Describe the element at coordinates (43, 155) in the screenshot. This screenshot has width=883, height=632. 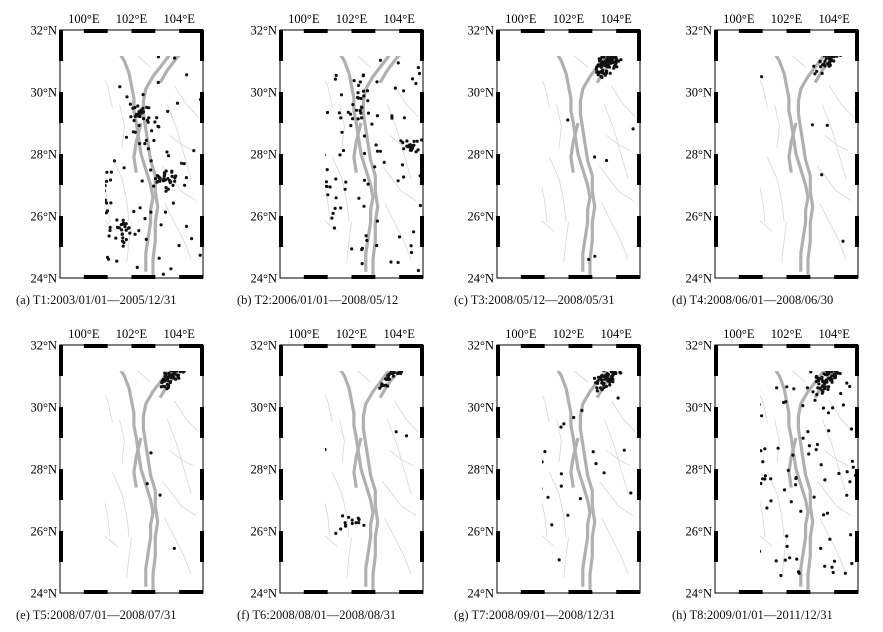
I see `latitude-tick-label: 28°N` at that location.